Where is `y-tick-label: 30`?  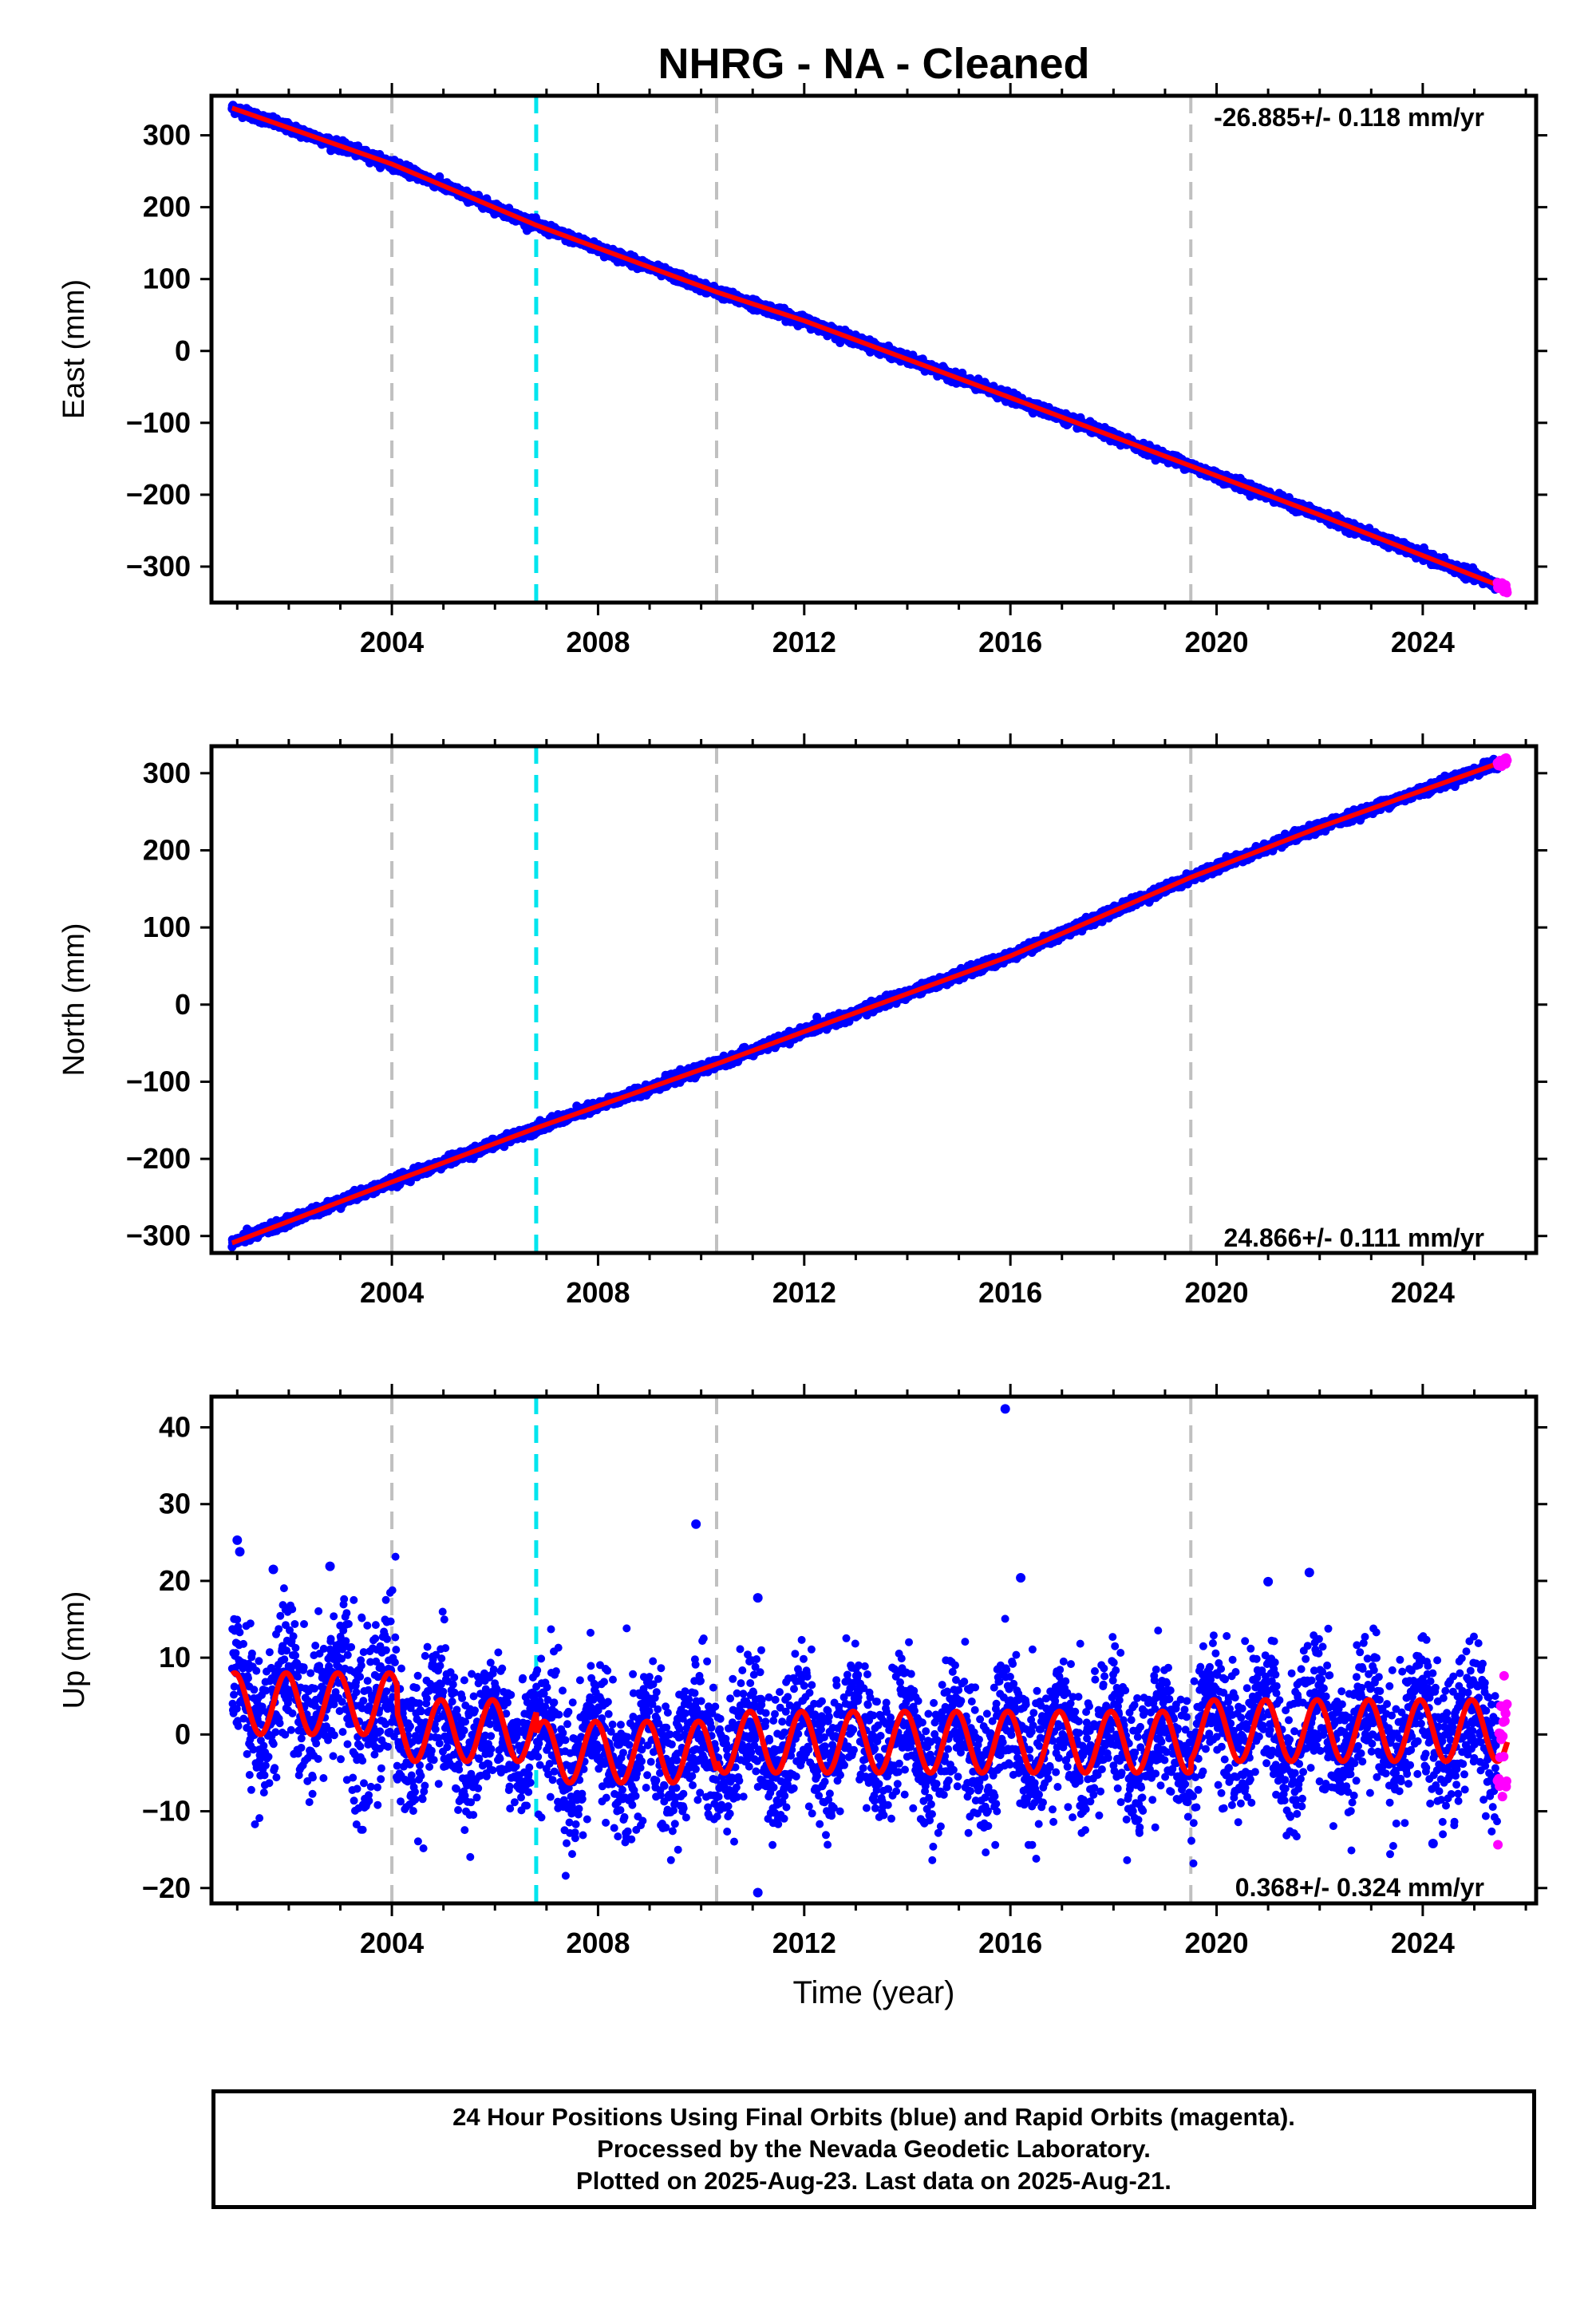 y-tick-label: 30 is located at coordinates (175, 1504).